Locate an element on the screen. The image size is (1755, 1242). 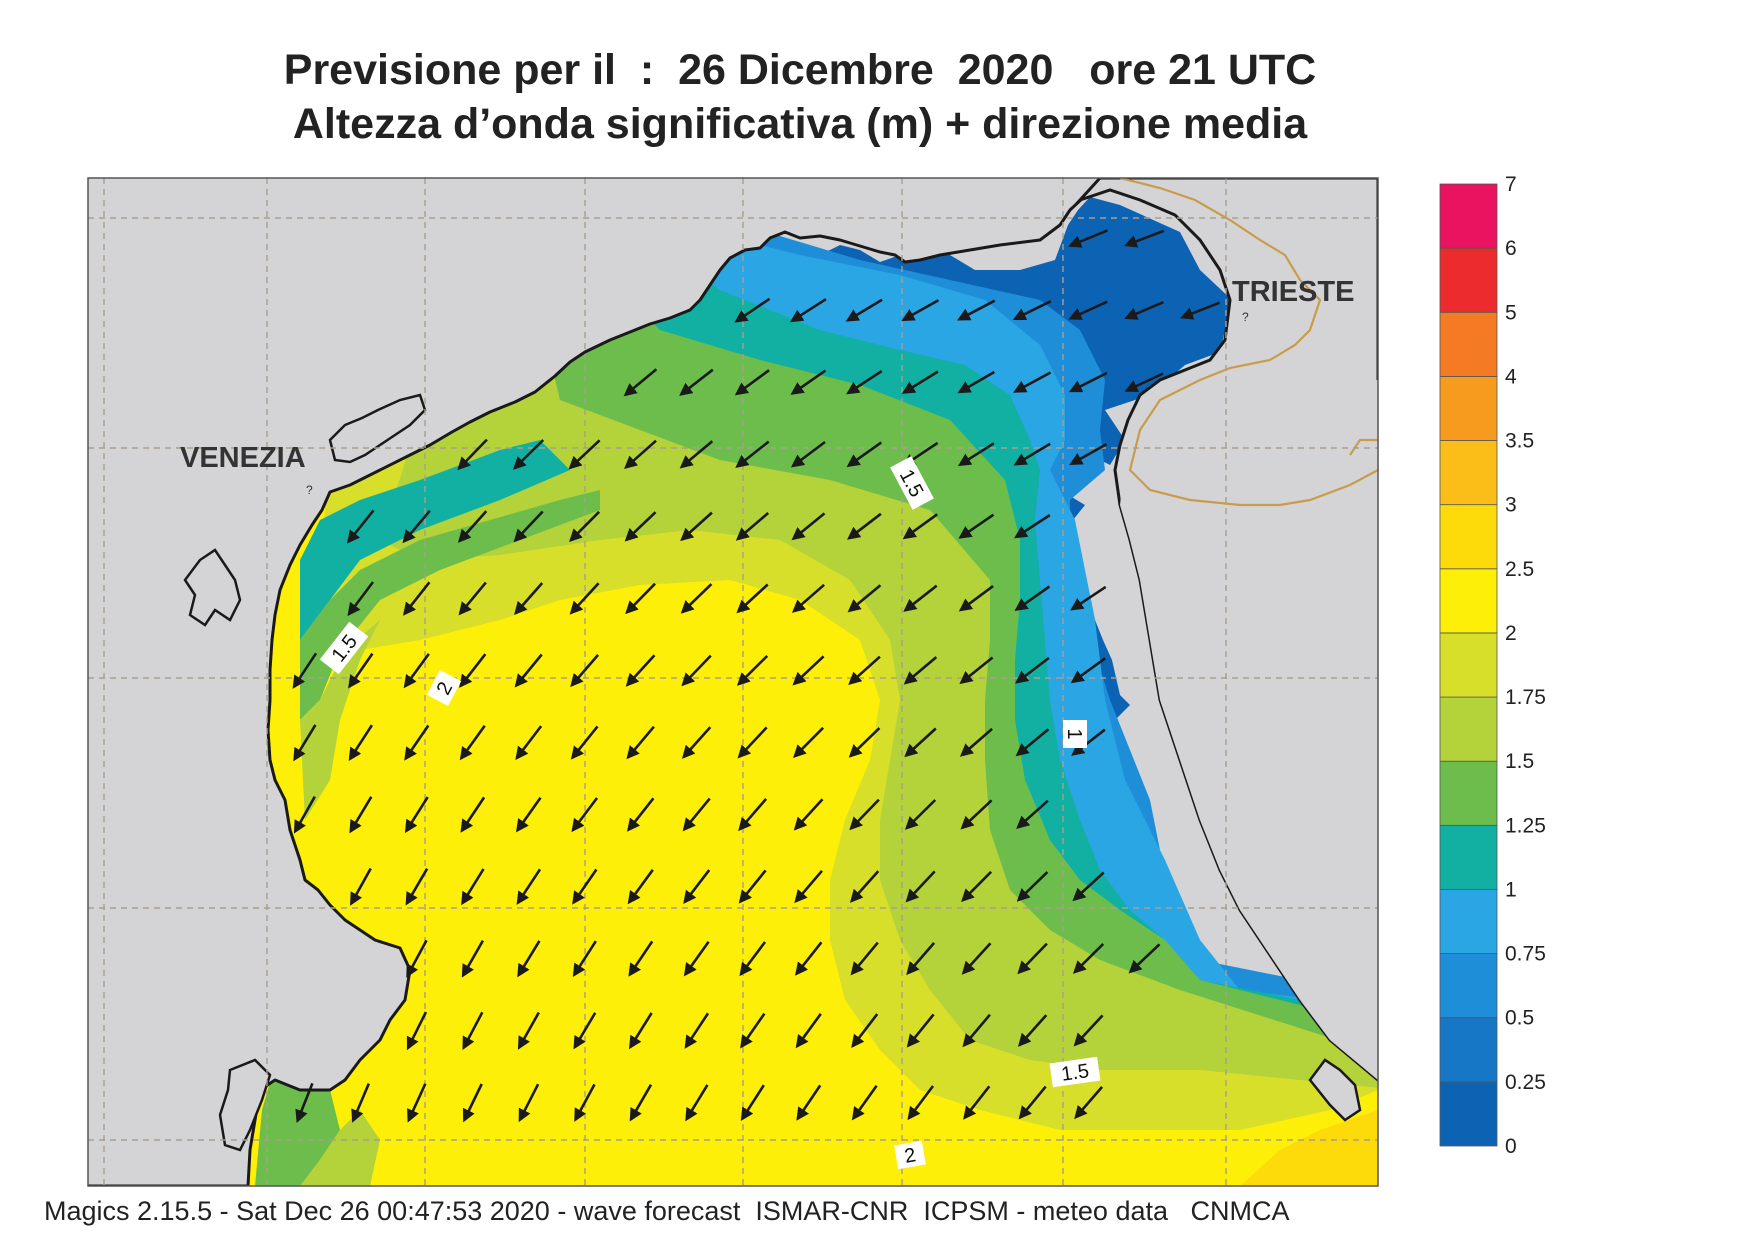
svg-text: 2 is located at coordinates (910, 1156).